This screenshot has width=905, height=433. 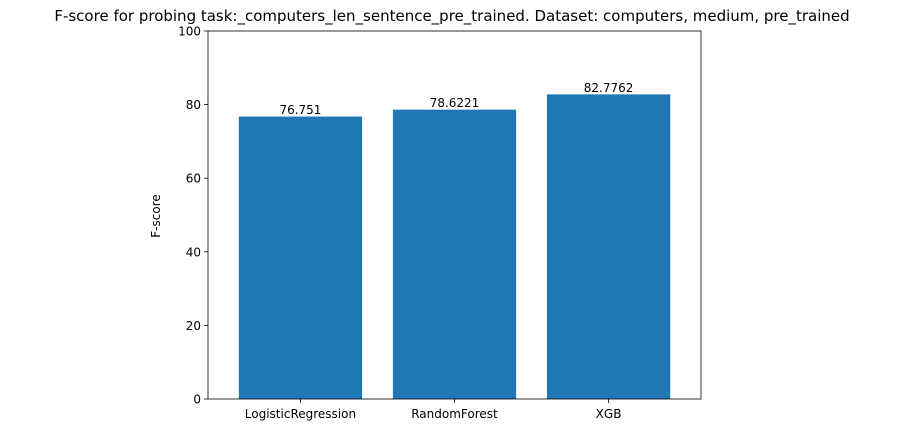 I want to click on bar-xgb, so click(x=608, y=247).